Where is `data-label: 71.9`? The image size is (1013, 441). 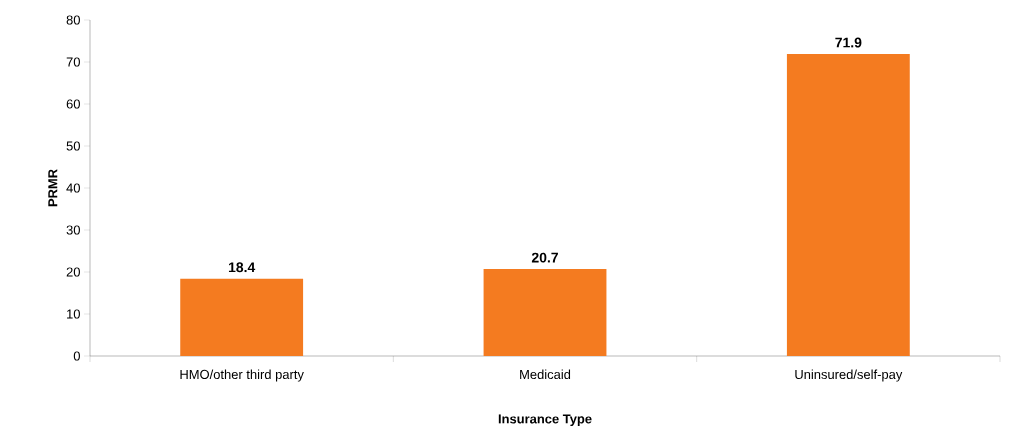 data-label: 71.9 is located at coordinates (848, 42).